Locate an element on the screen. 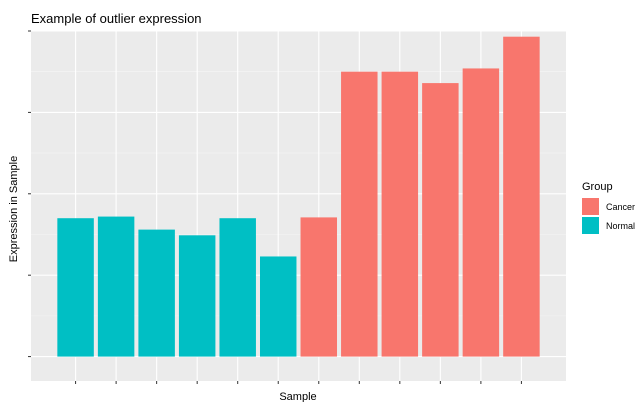  x-axis-ticks is located at coordinates (298, 382).